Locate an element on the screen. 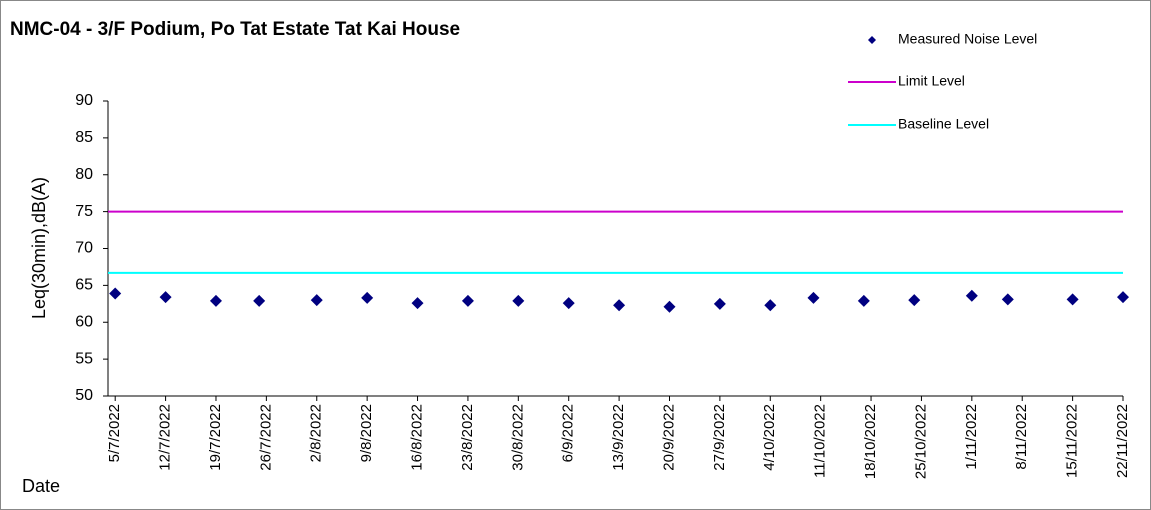  y-tick-label: 80 is located at coordinates (84, 174).